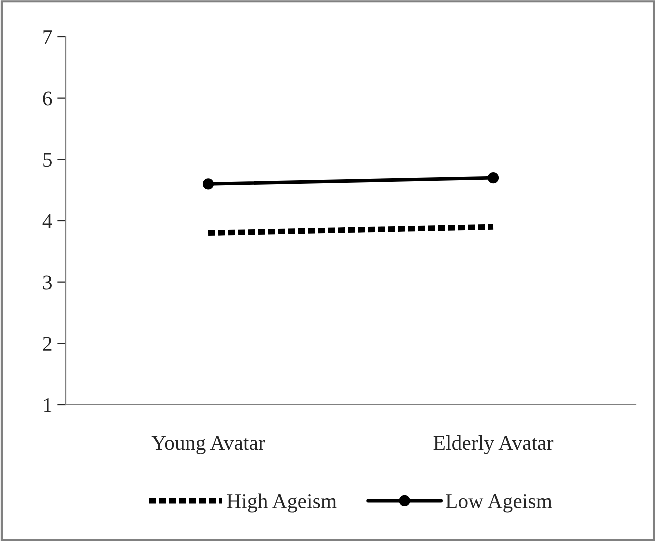 This screenshot has width=656, height=542. What do you see at coordinates (47, 221) in the screenshot?
I see `y-tick-label: 4` at bounding box center [47, 221].